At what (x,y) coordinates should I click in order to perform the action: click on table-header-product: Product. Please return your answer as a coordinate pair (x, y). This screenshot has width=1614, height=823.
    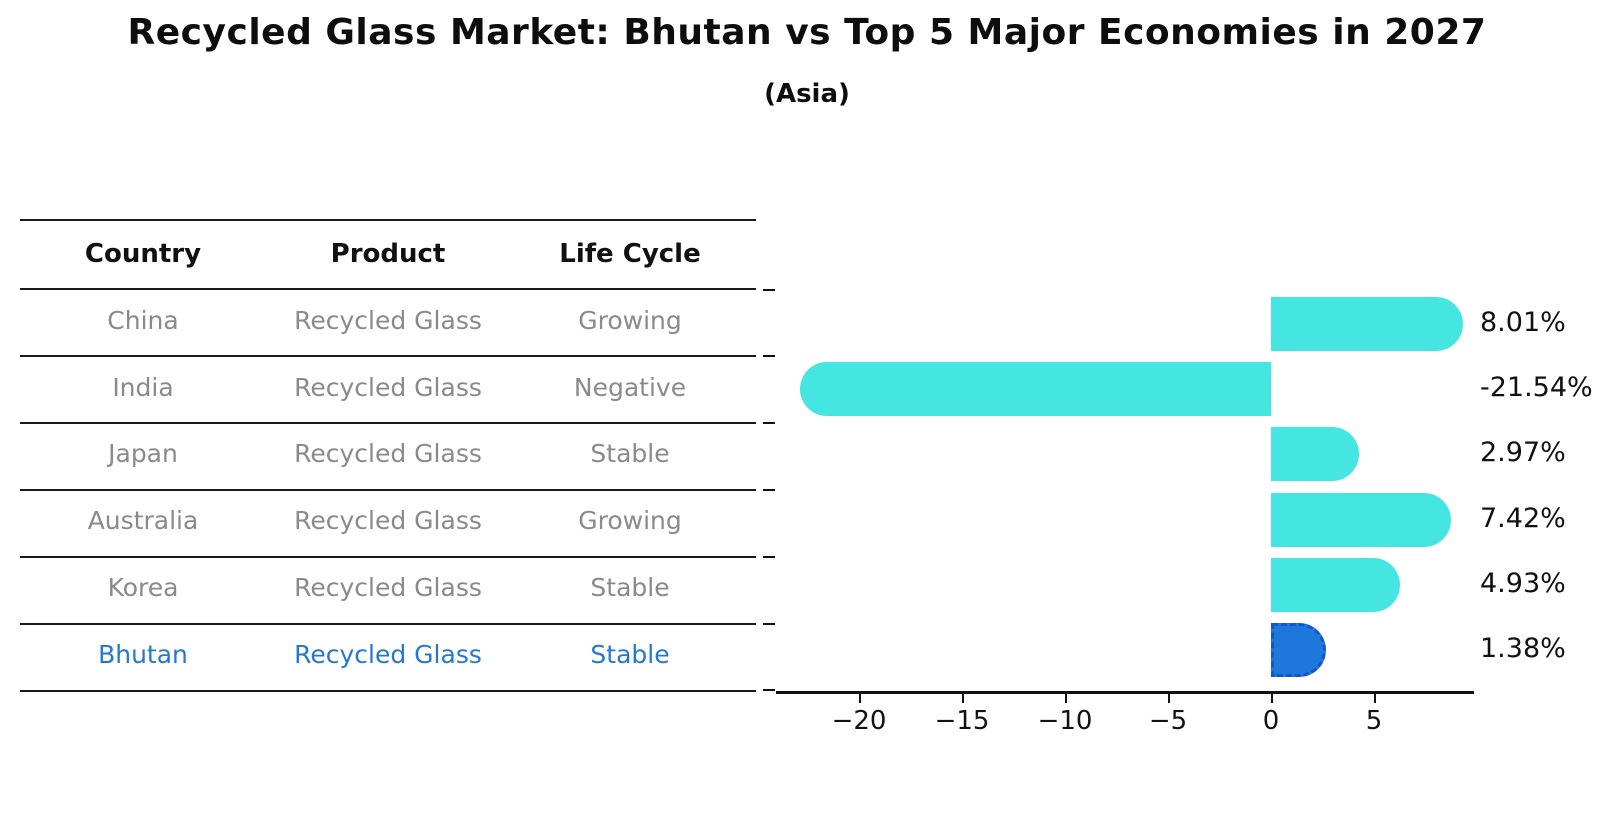
    Looking at the image, I should click on (388, 254).